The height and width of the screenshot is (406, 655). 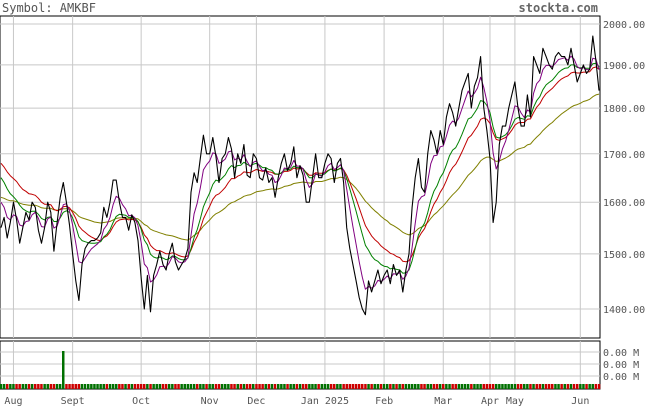 I want to click on price-tick-label: 1400.00, so click(x=624, y=310).